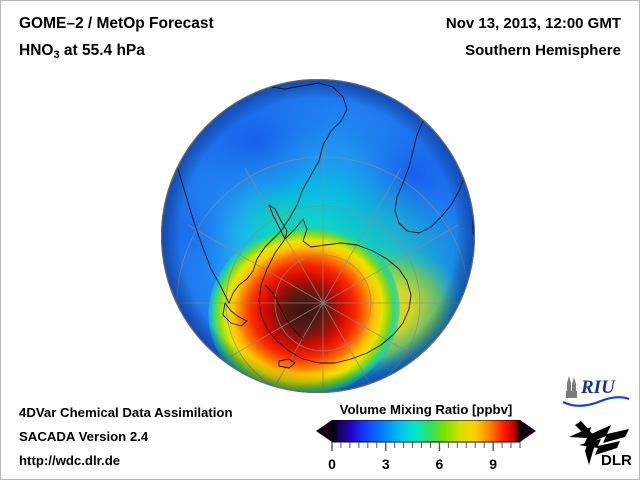  What do you see at coordinates (126, 412) in the screenshot?
I see `method-label: 4DVar Chemical Data Assimilation` at bounding box center [126, 412].